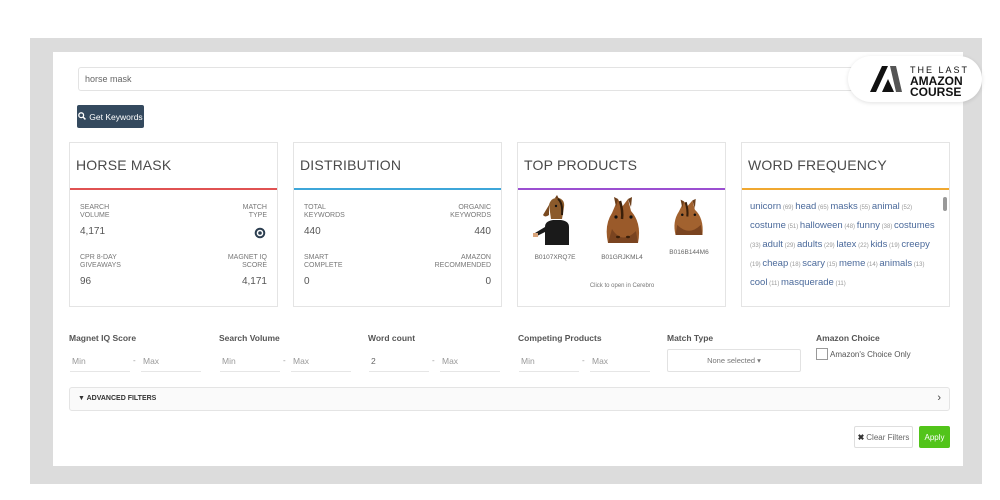  I want to click on word-frequency-item: scary (15), so click(820, 263).